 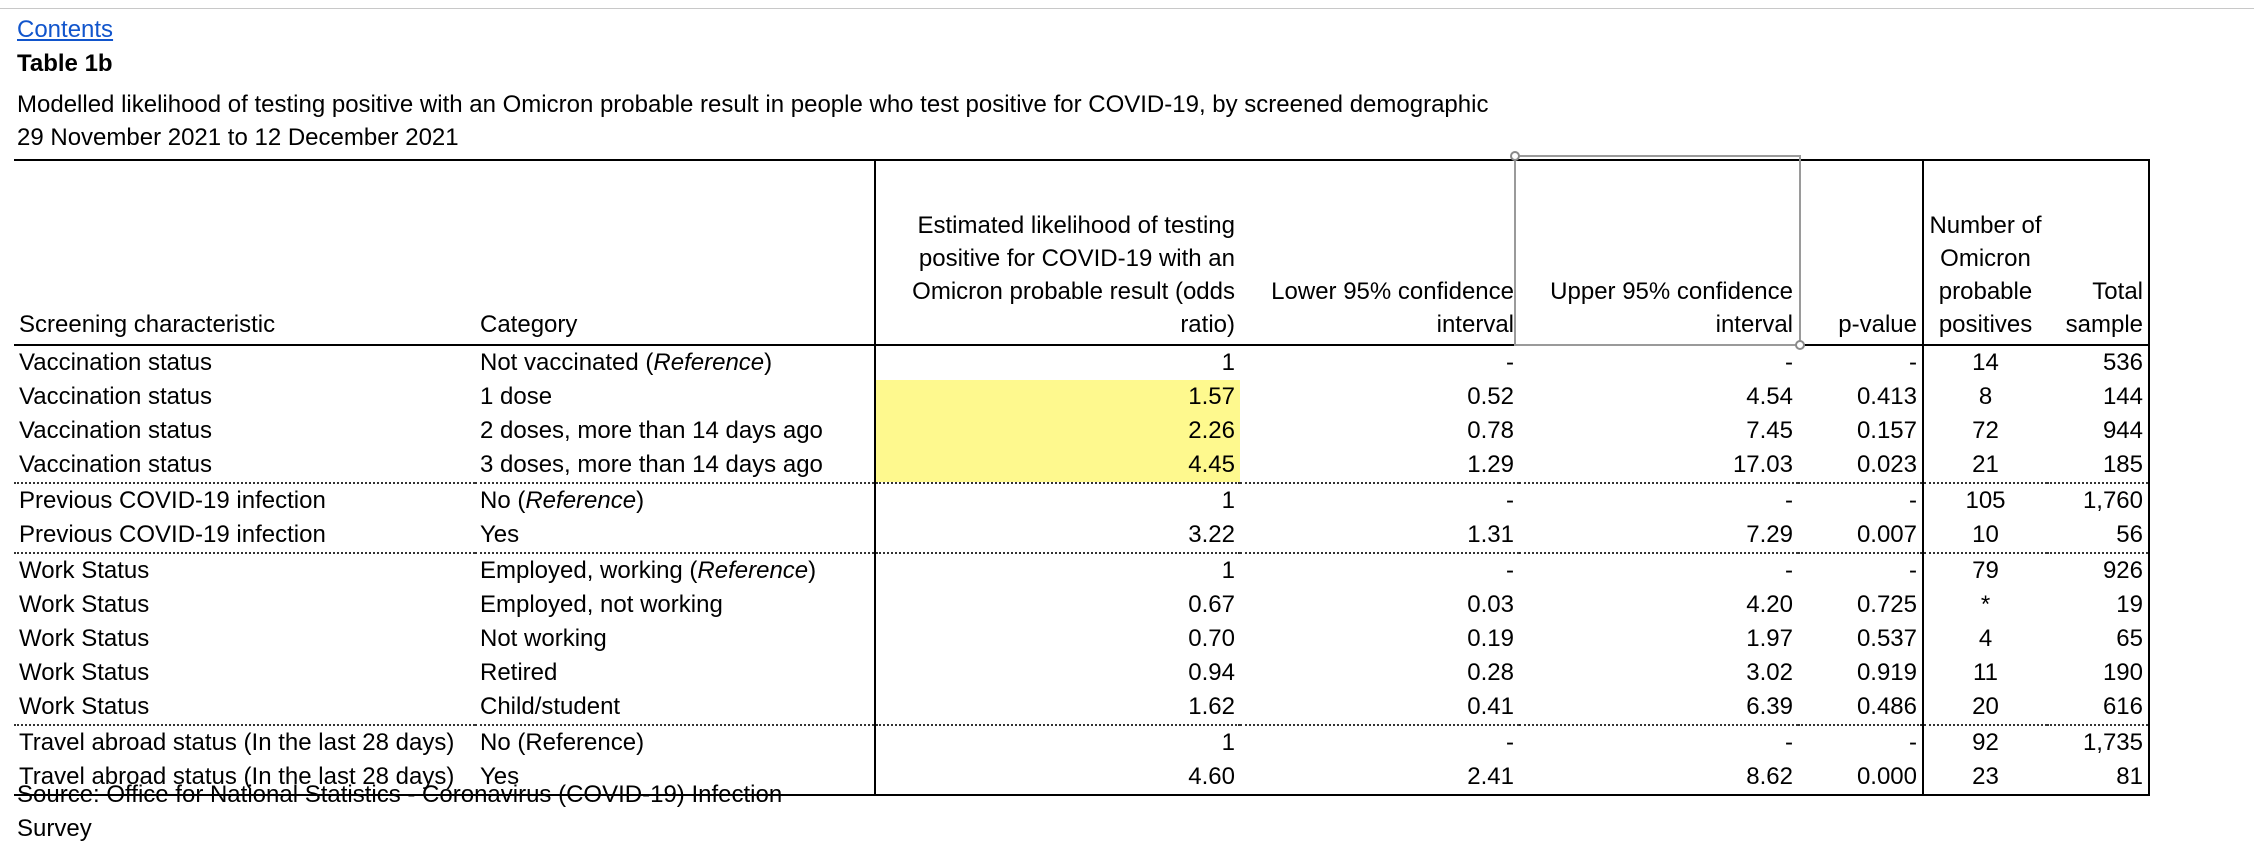 What do you see at coordinates (550, 706) in the screenshot?
I see `cell-category: Child/student` at bounding box center [550, 706].